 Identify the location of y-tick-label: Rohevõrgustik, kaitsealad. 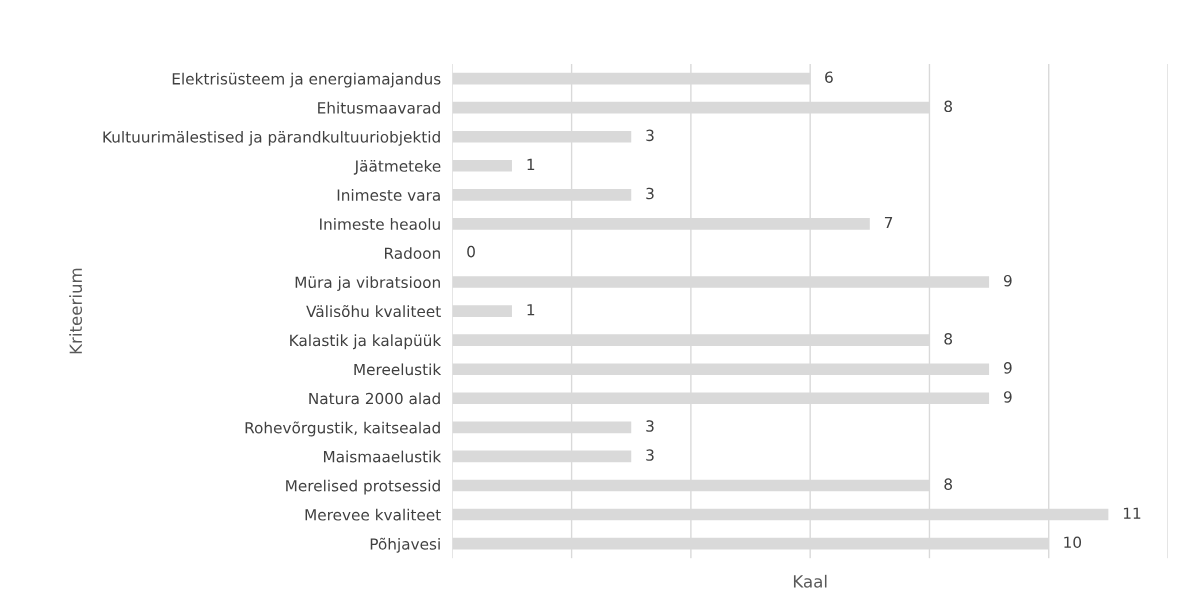
(342, 429).